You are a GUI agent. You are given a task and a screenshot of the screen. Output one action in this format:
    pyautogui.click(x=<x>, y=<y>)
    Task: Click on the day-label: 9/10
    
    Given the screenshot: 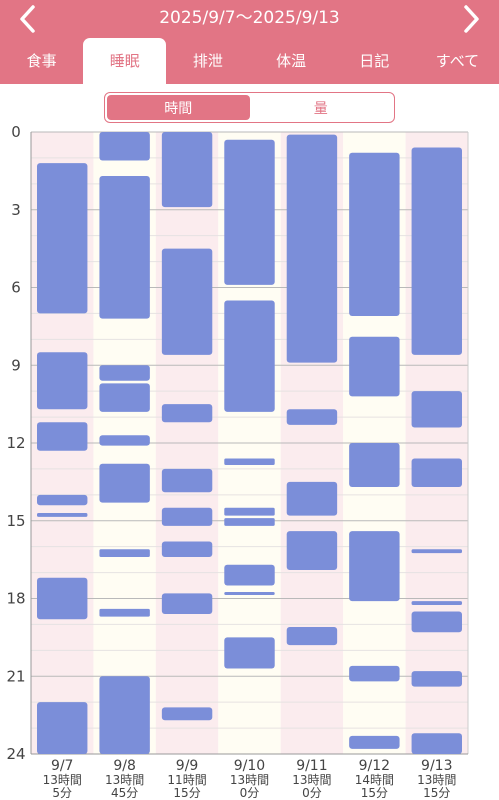 What is the action you would take?
    pyautogui.click(x=249, y=766)
    